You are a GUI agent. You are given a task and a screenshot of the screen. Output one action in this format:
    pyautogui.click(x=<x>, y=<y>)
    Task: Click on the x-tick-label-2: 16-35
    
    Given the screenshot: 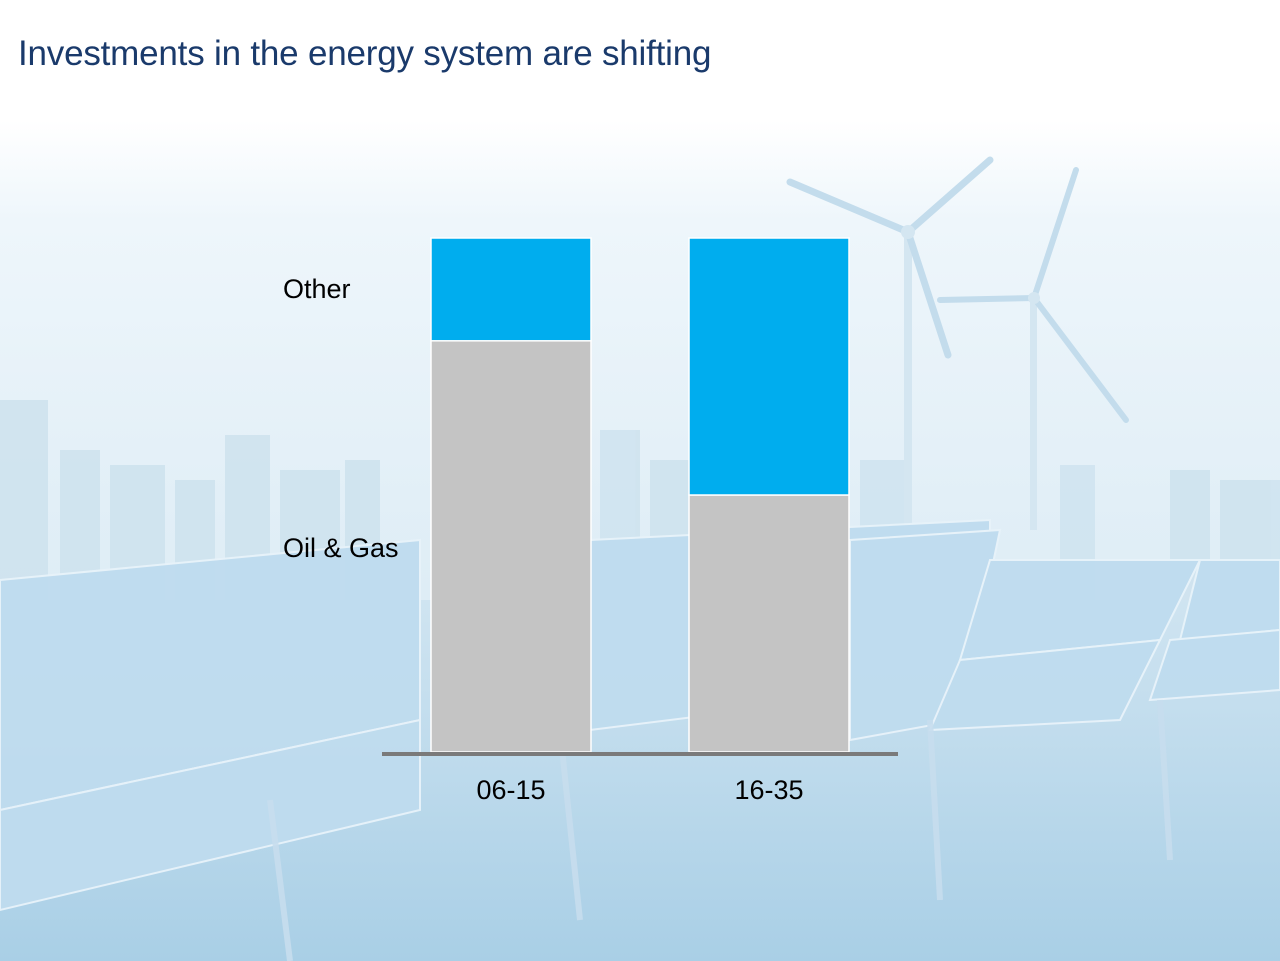 What is the action you would take?
    pyautogui.click(x=768, y=790)
    